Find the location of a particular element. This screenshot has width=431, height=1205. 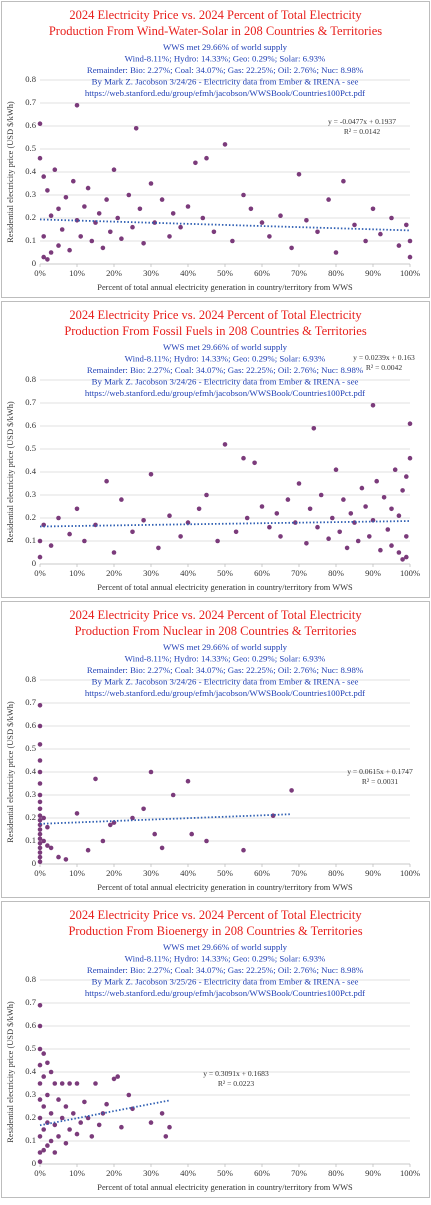

x-tick-label: 80% is located at coordinates (336, 573).